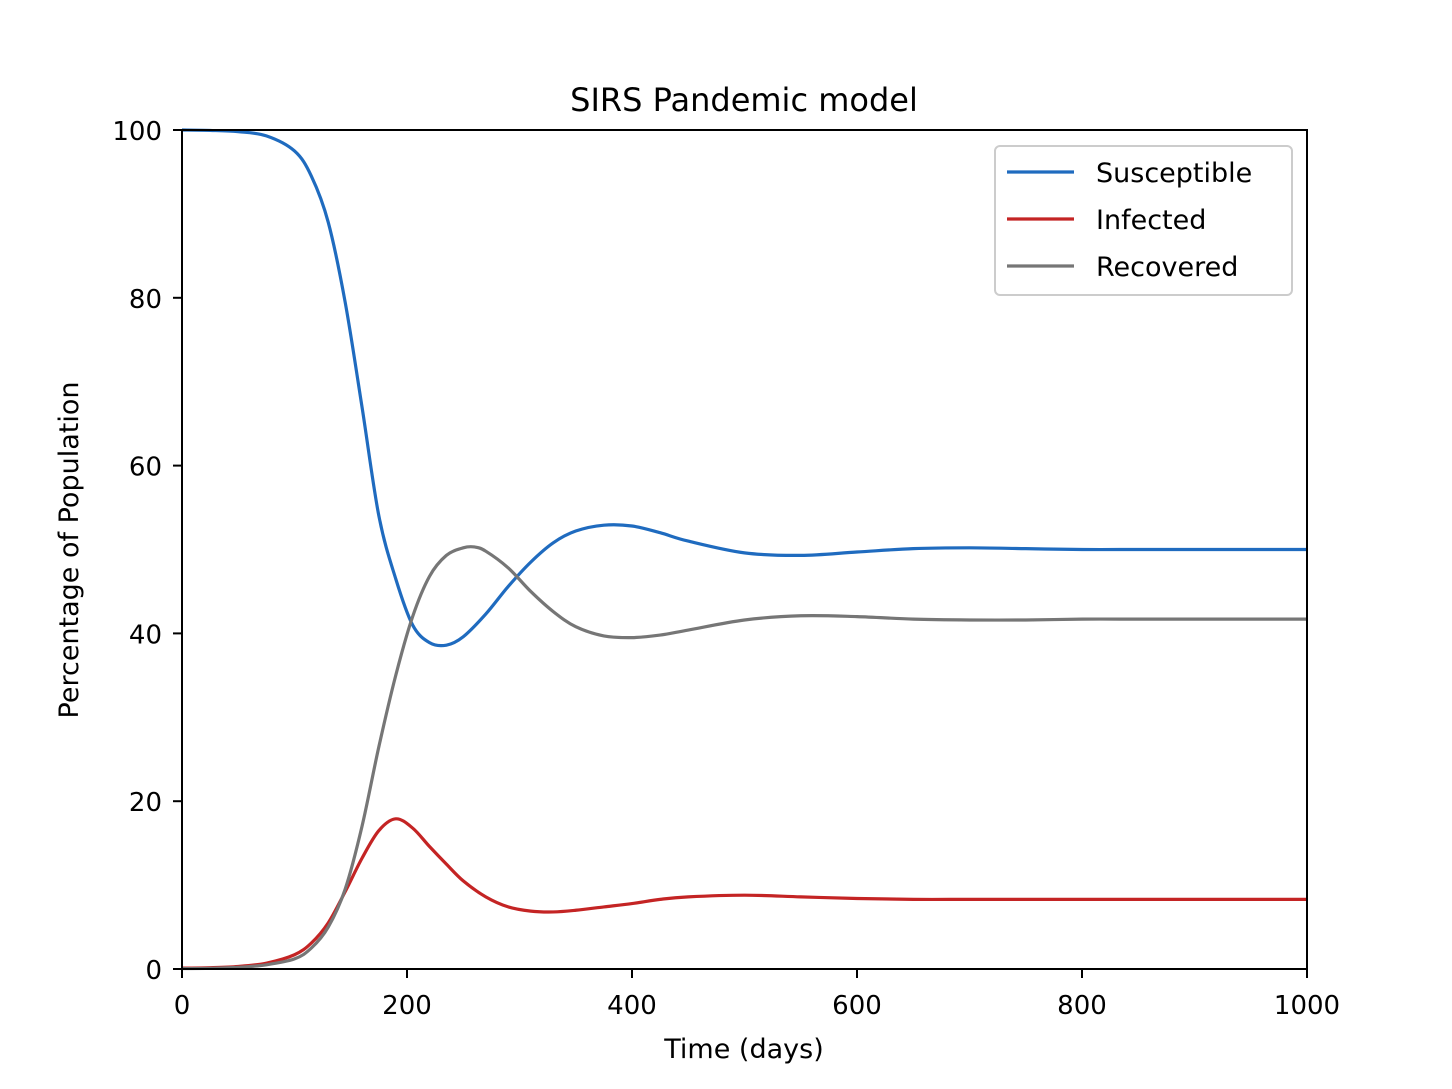 The height and width of the screenshot is (1089, 1452). I want to click on y-tick-label: 60, so click(145, 468).